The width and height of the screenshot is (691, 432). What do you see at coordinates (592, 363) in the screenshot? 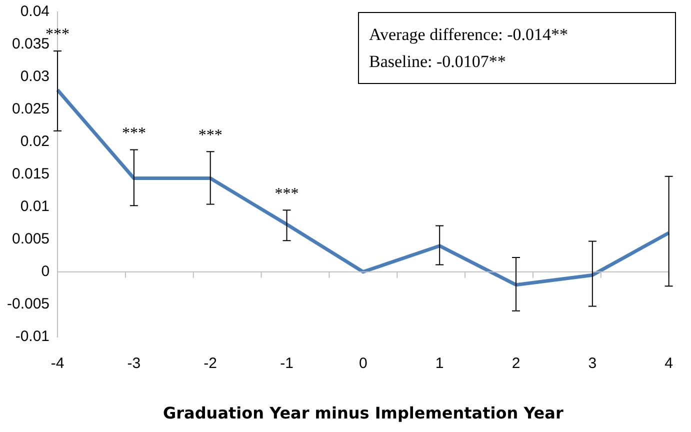
I see `x-tick-label: 3` at bounding box center [592, 363].